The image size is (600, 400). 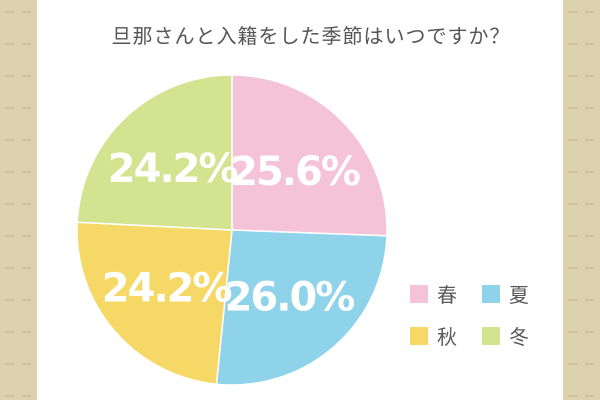 What do you see at coordinates (447, 337) in the screenshot?
I see `legend-label: 秋` at bounding box center [447, 337].